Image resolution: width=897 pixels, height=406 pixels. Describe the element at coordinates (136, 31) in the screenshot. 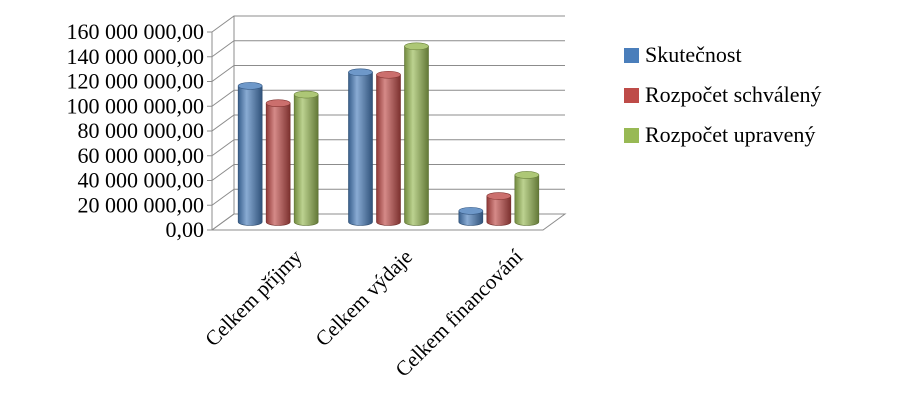

I see `y-tick-label: 160 000 000,00` at that location.